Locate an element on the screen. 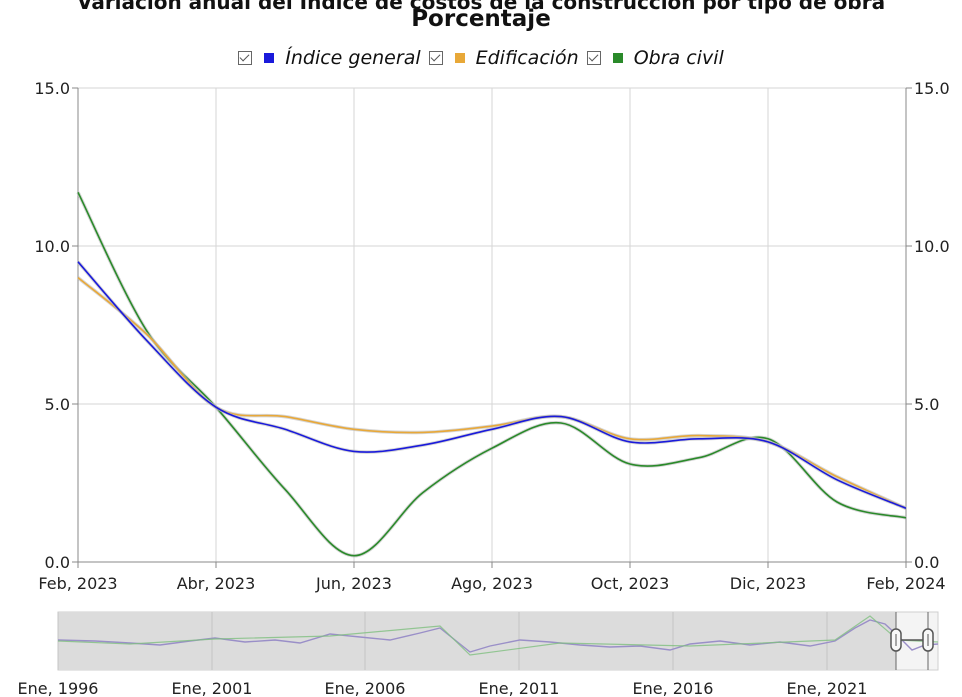 This screenshot has width=962, height=697. navigator-tick-label: Ene, 2021 is located at coordinates (827, 688).